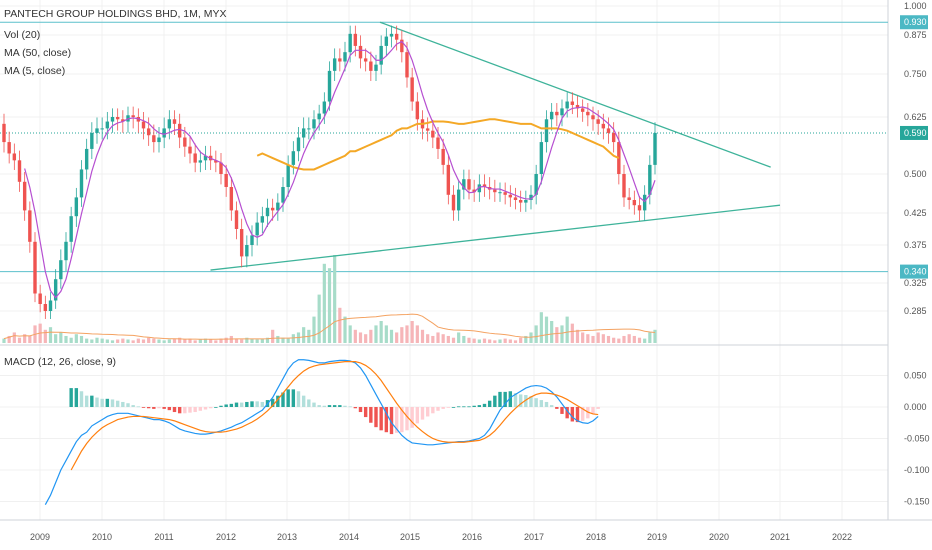 The height and width of the screenshot is (550, 932). I want to click on price-tag-label: 0.930, so click(915, 22).